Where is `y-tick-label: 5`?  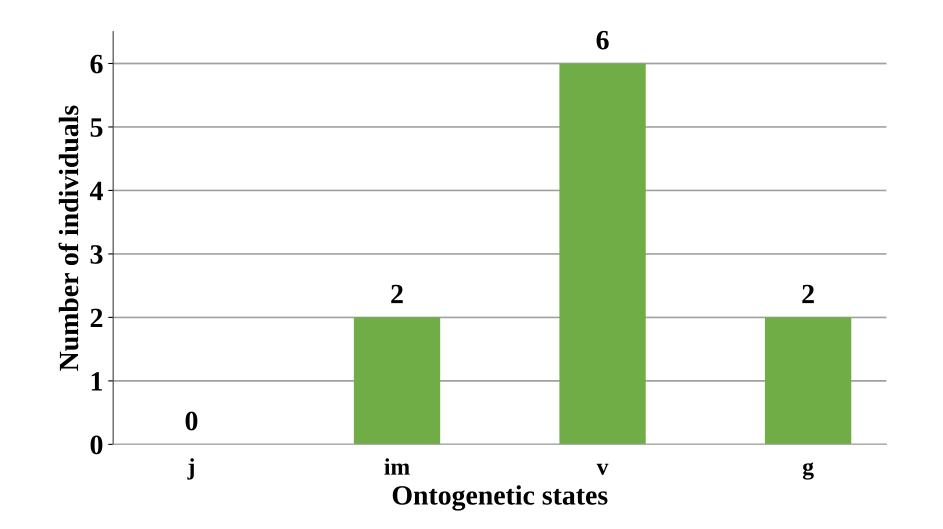 y-tick-label: 5 is located at coordinates (96, 127).